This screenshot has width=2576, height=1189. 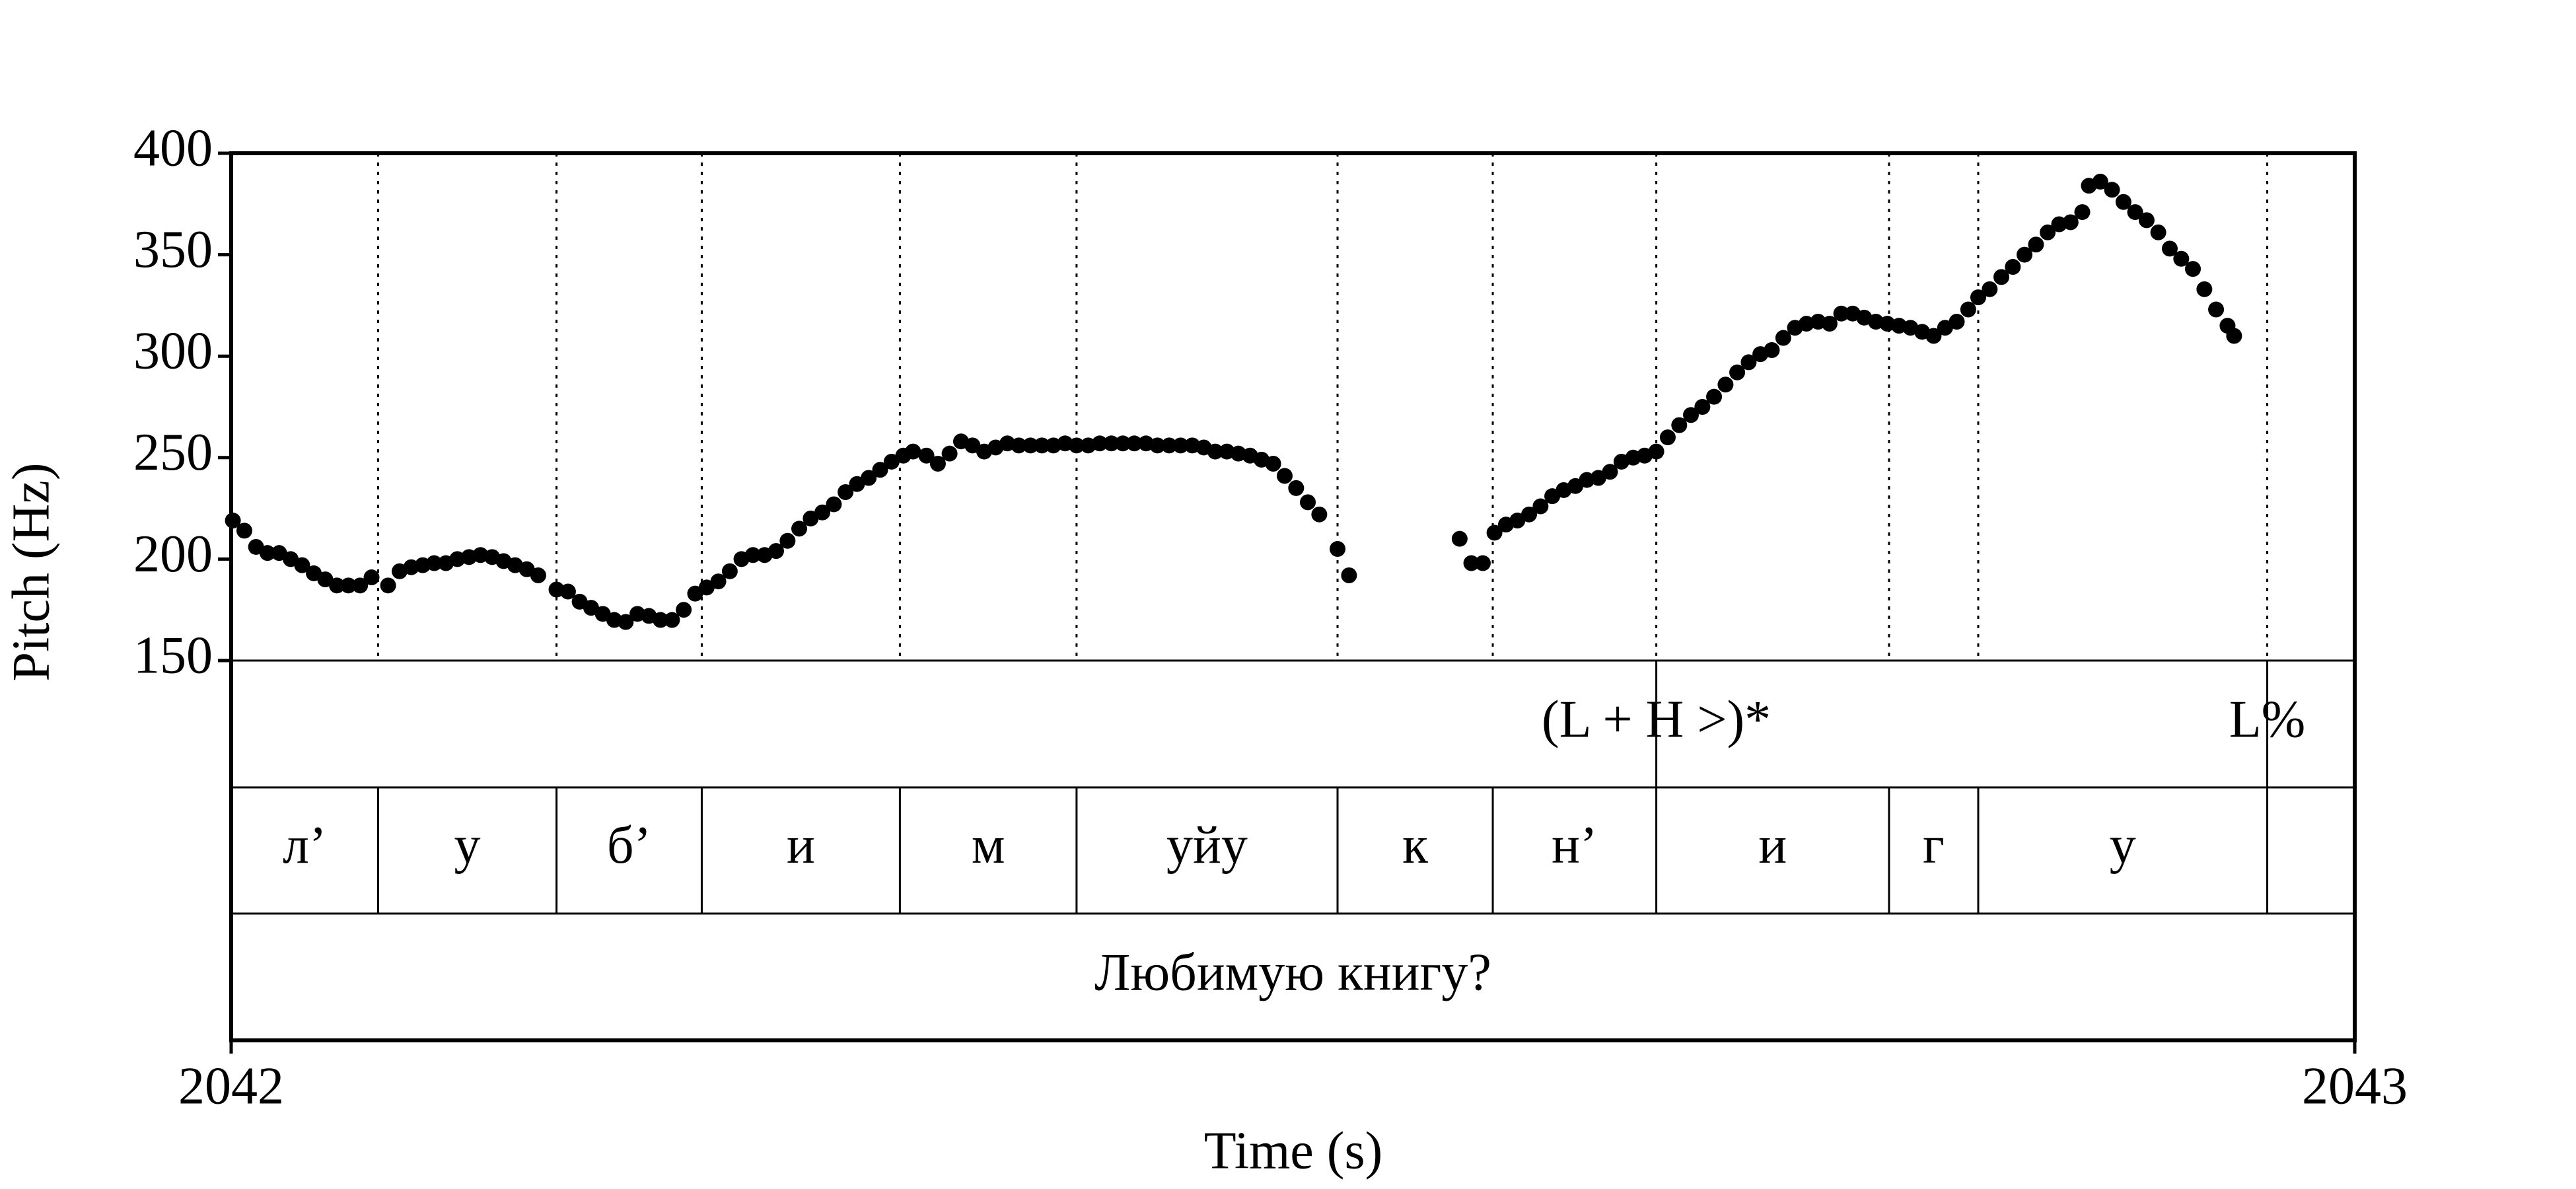 What do you see at coordinates (173, 351) in the screenshot?
I see `y-tick-label: 300` at bounding box center [173, 351].